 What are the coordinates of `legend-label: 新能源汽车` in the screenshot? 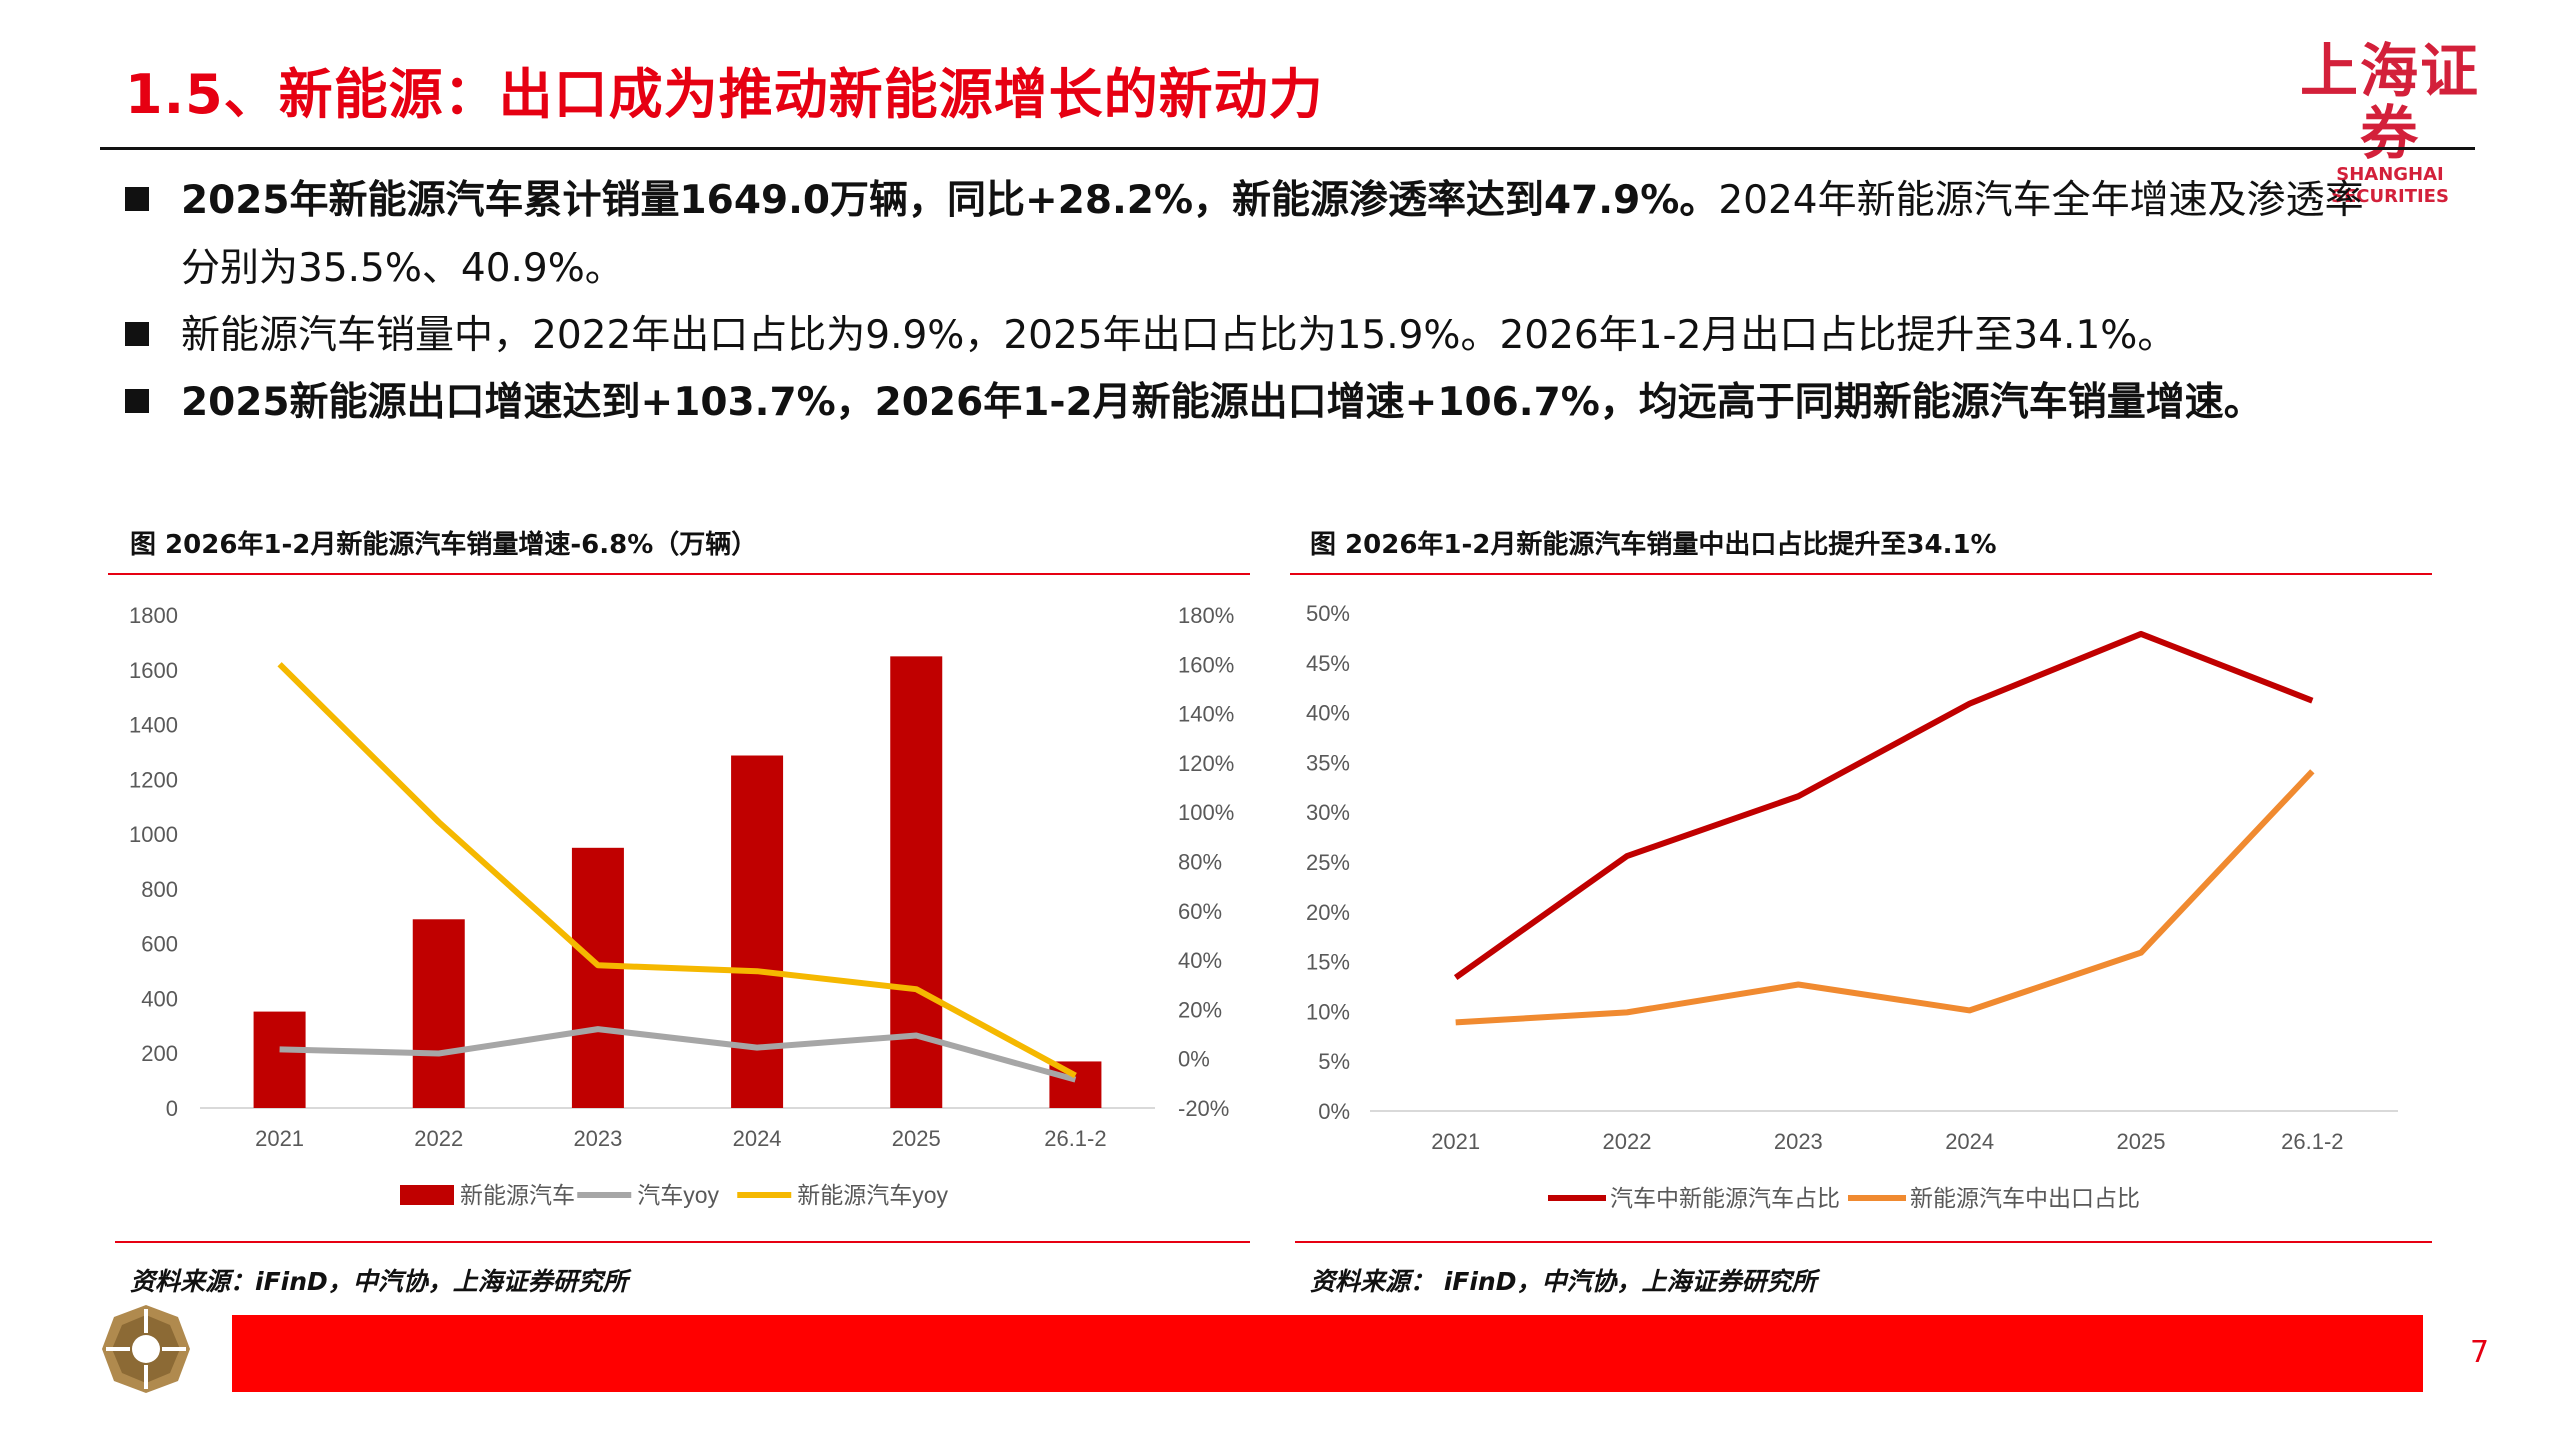 It's located at (517, 1195).